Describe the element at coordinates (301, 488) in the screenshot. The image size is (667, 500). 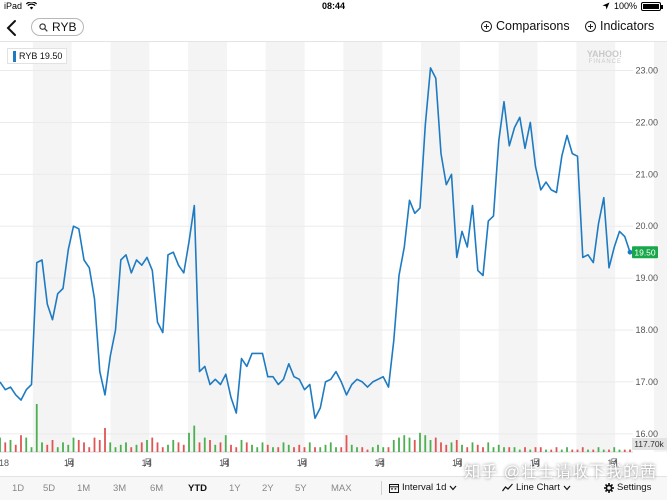
I see `range-5y: 5Y` at that location.